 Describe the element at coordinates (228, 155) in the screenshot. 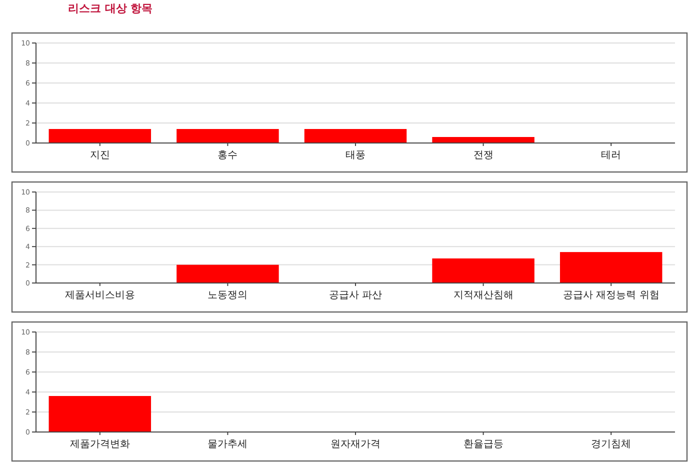

I see `x-tick-label: 홍수` at that location.